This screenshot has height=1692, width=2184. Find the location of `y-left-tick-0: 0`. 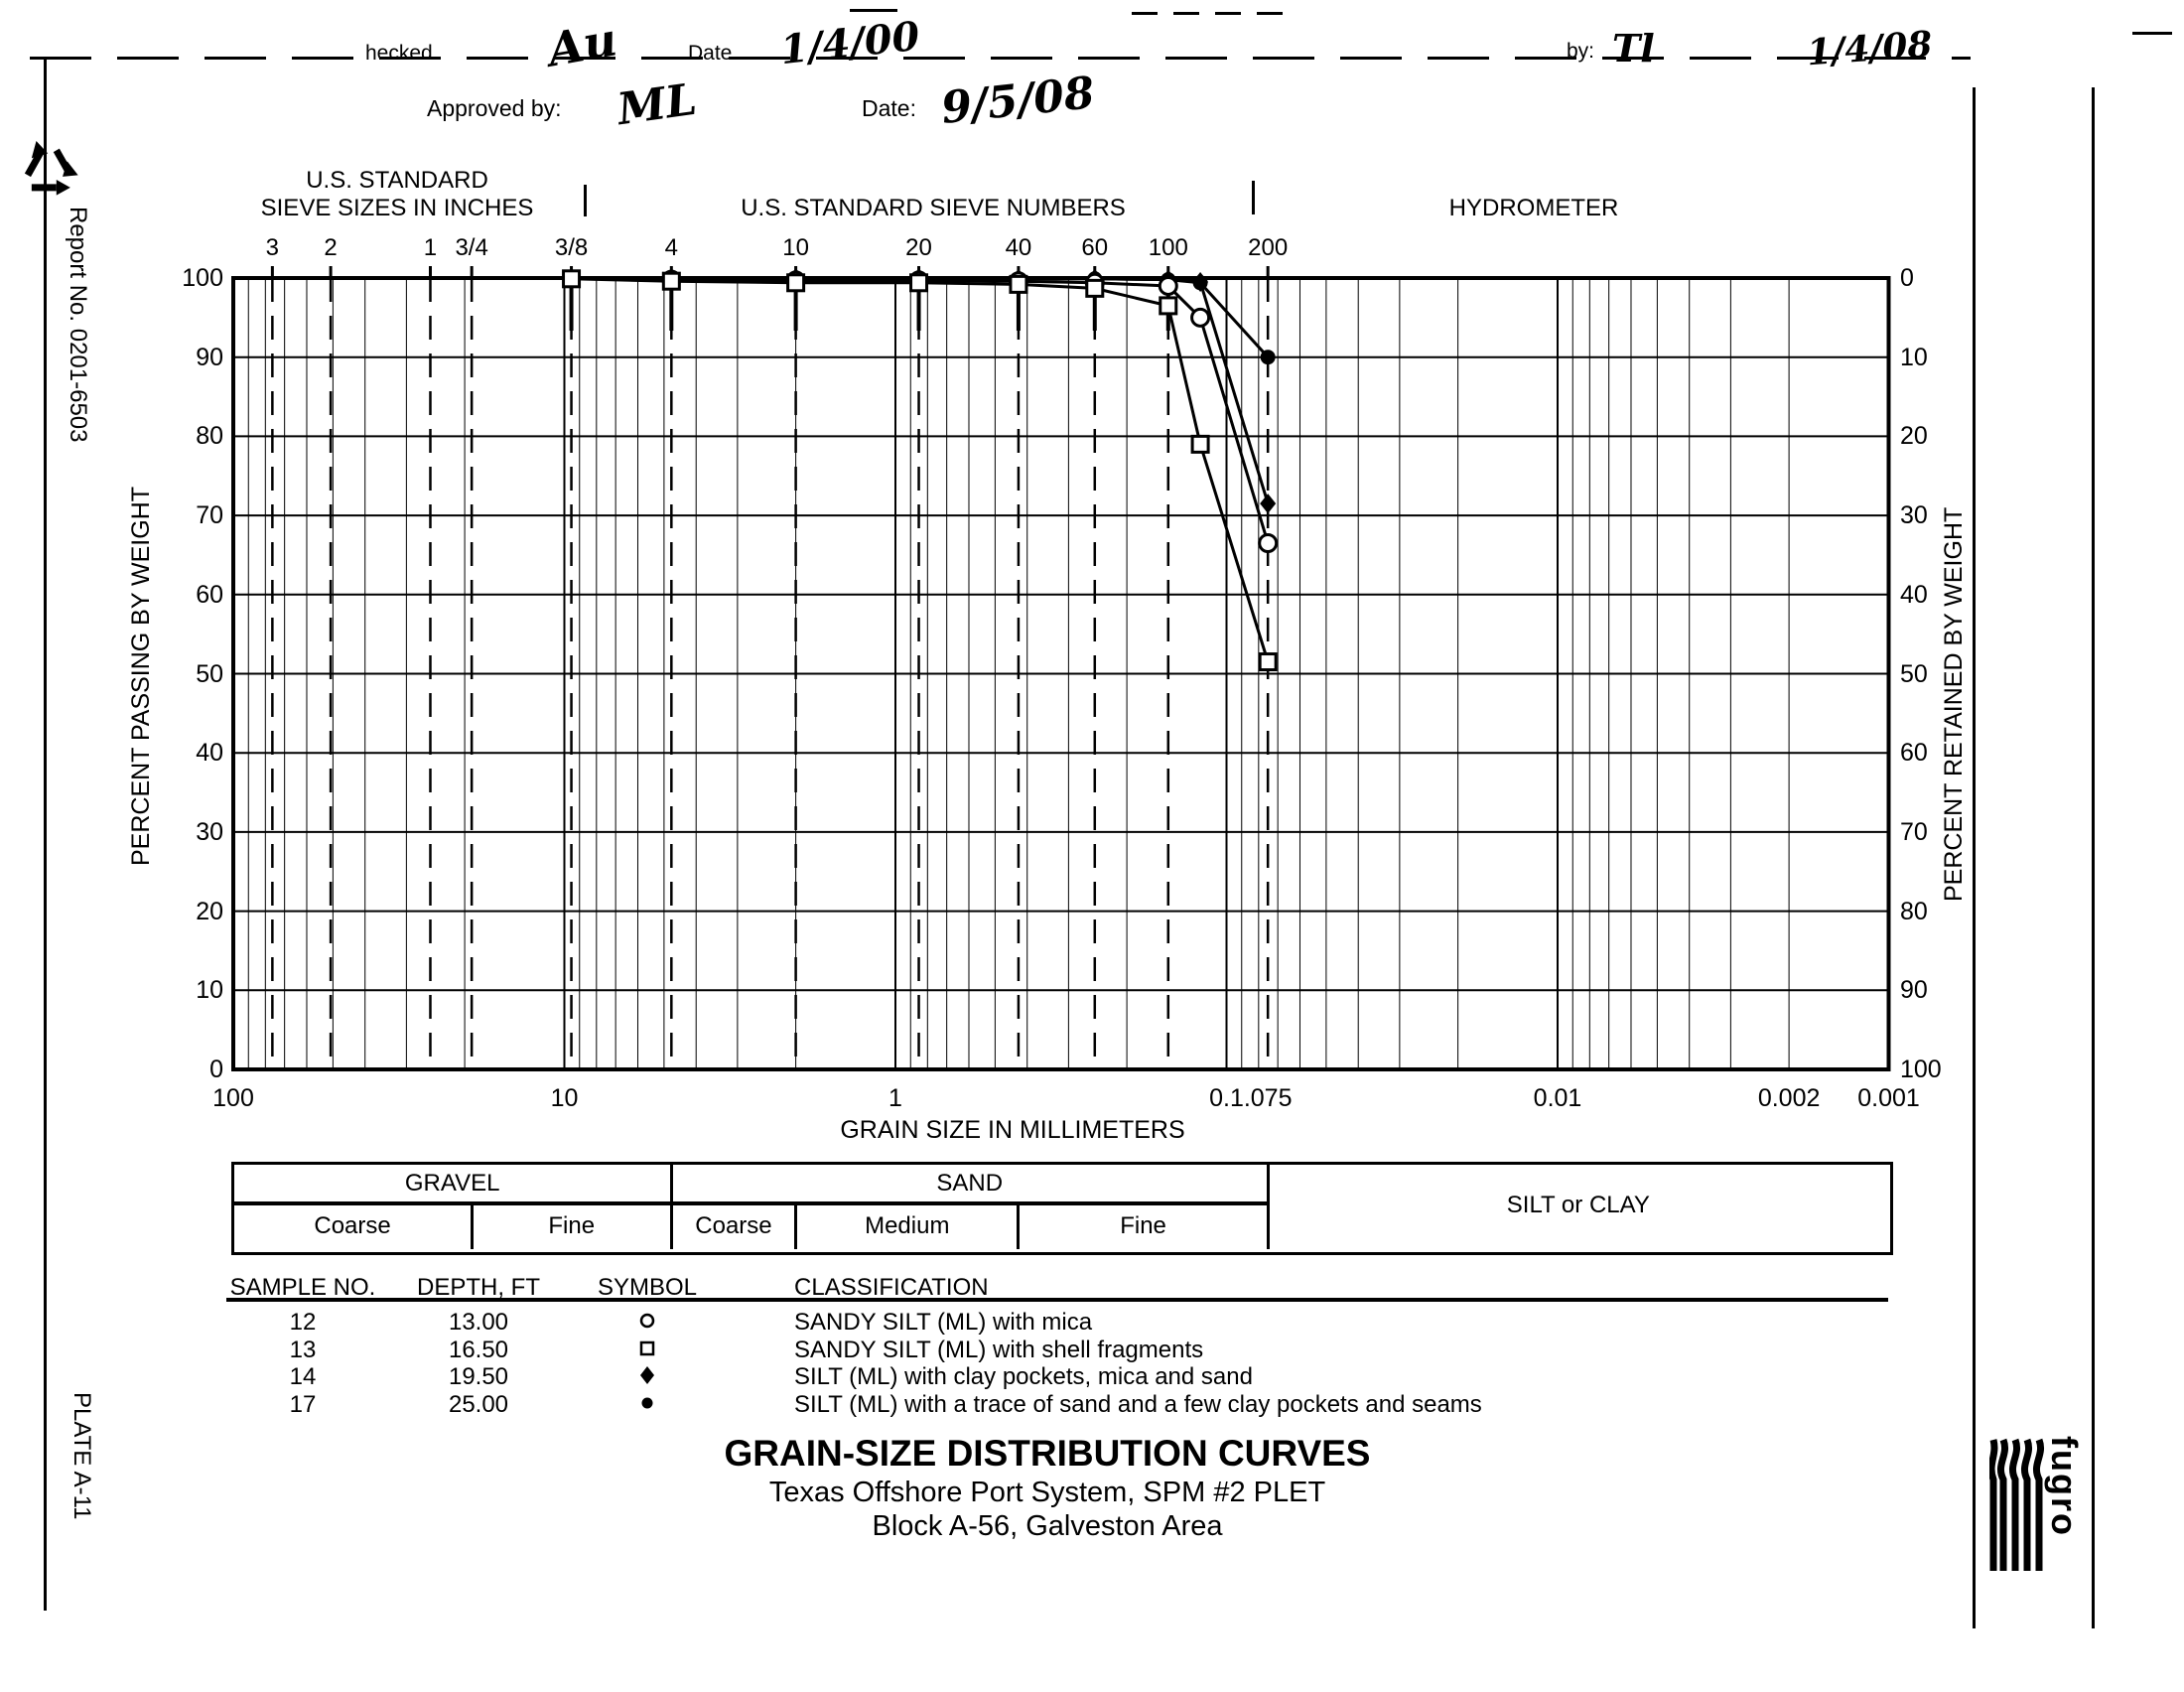

y-left-tick-0: 0 is located at coordinates (216, 1069).